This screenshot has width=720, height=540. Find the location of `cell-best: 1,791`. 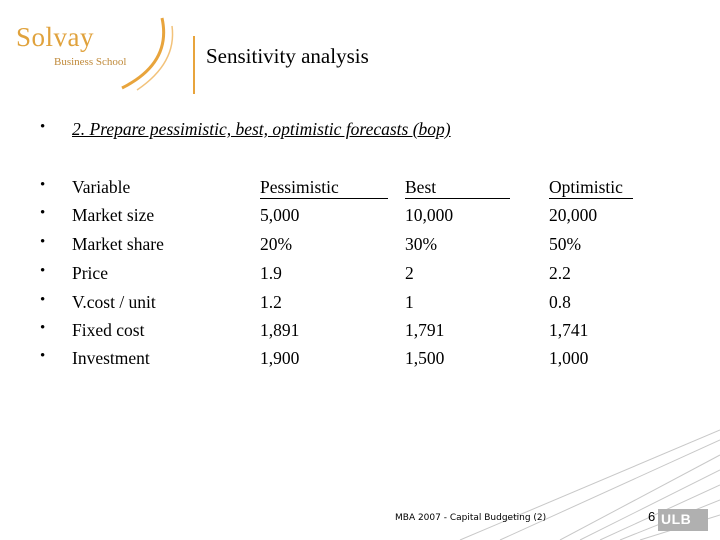

cell-best: 1,791 is located at coordinates (425, 330).